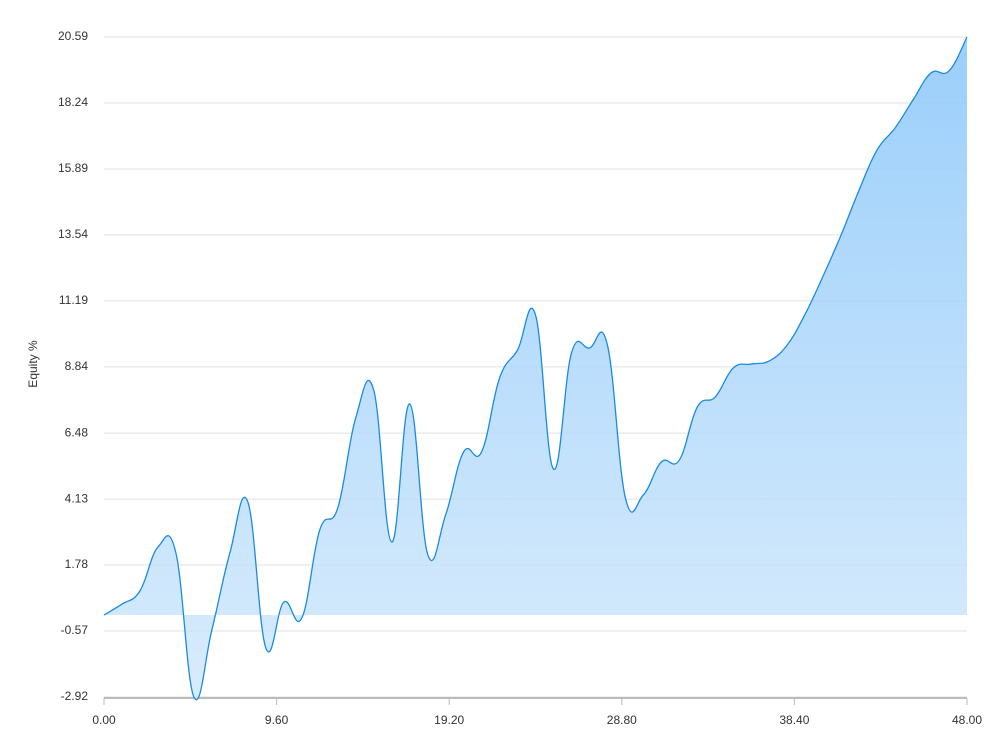 The image size is (1000, 750). I want to click on y-tick-label: 1.78, so click(77, 564).